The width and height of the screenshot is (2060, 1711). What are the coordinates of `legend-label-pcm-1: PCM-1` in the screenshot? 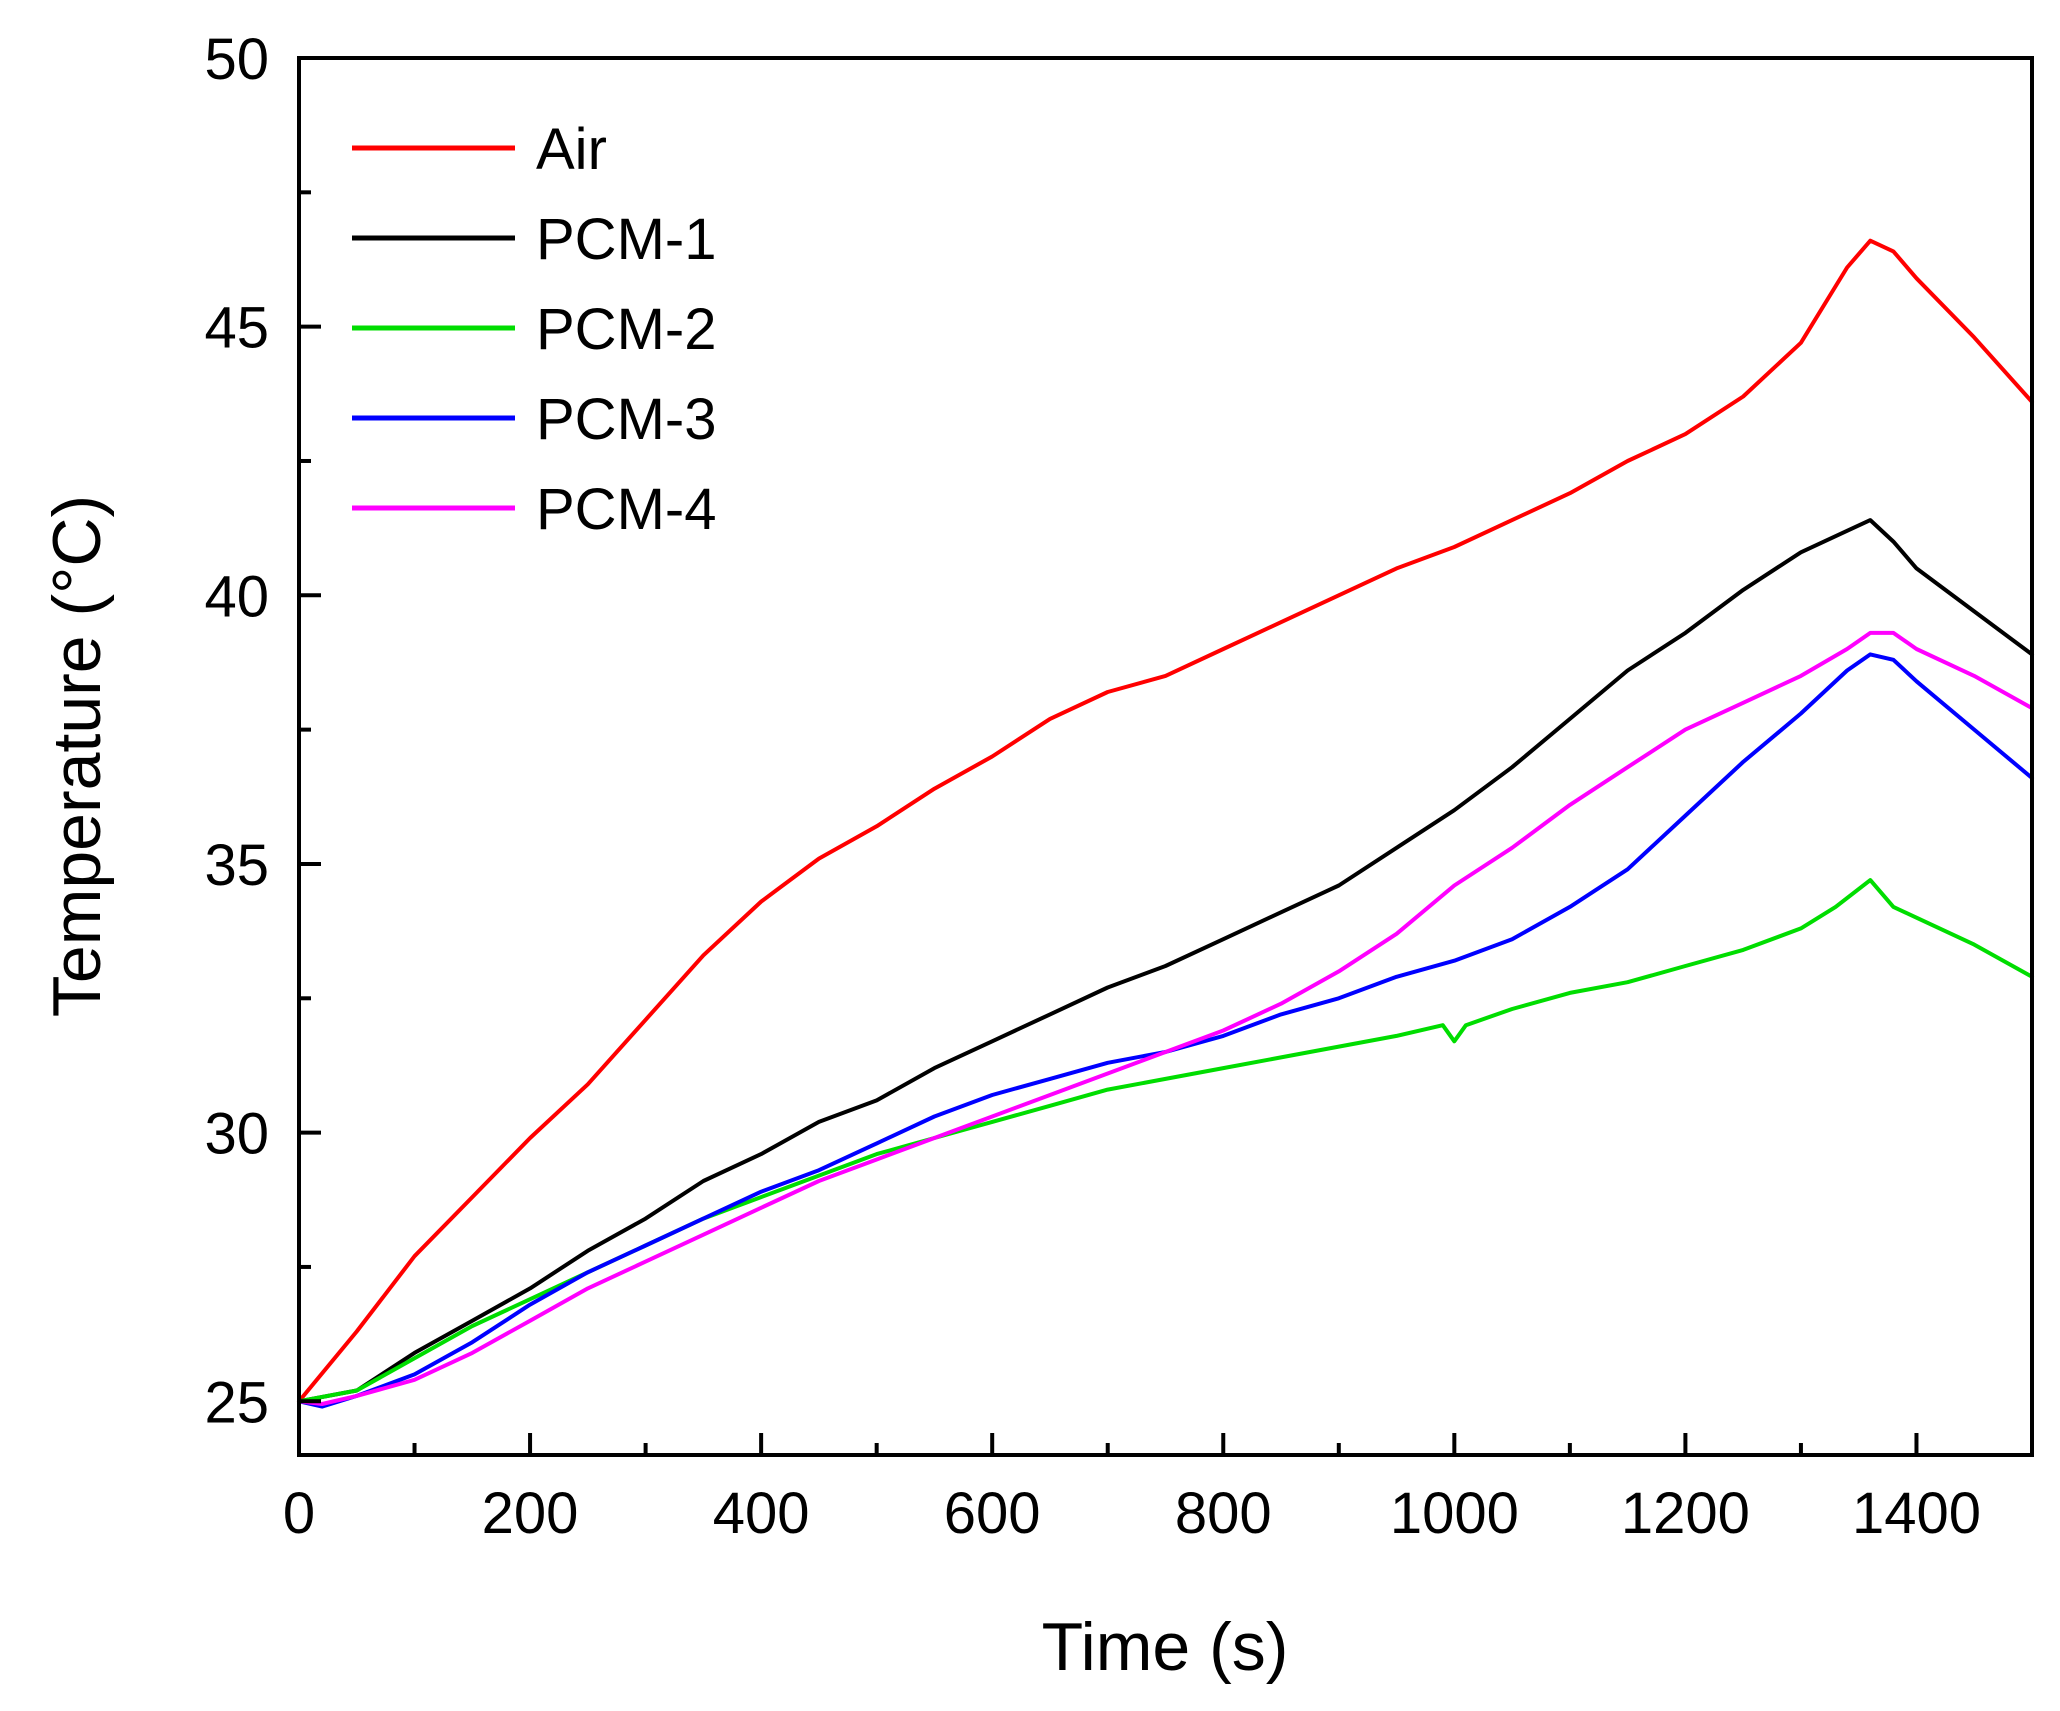 It's located at (626, 239).